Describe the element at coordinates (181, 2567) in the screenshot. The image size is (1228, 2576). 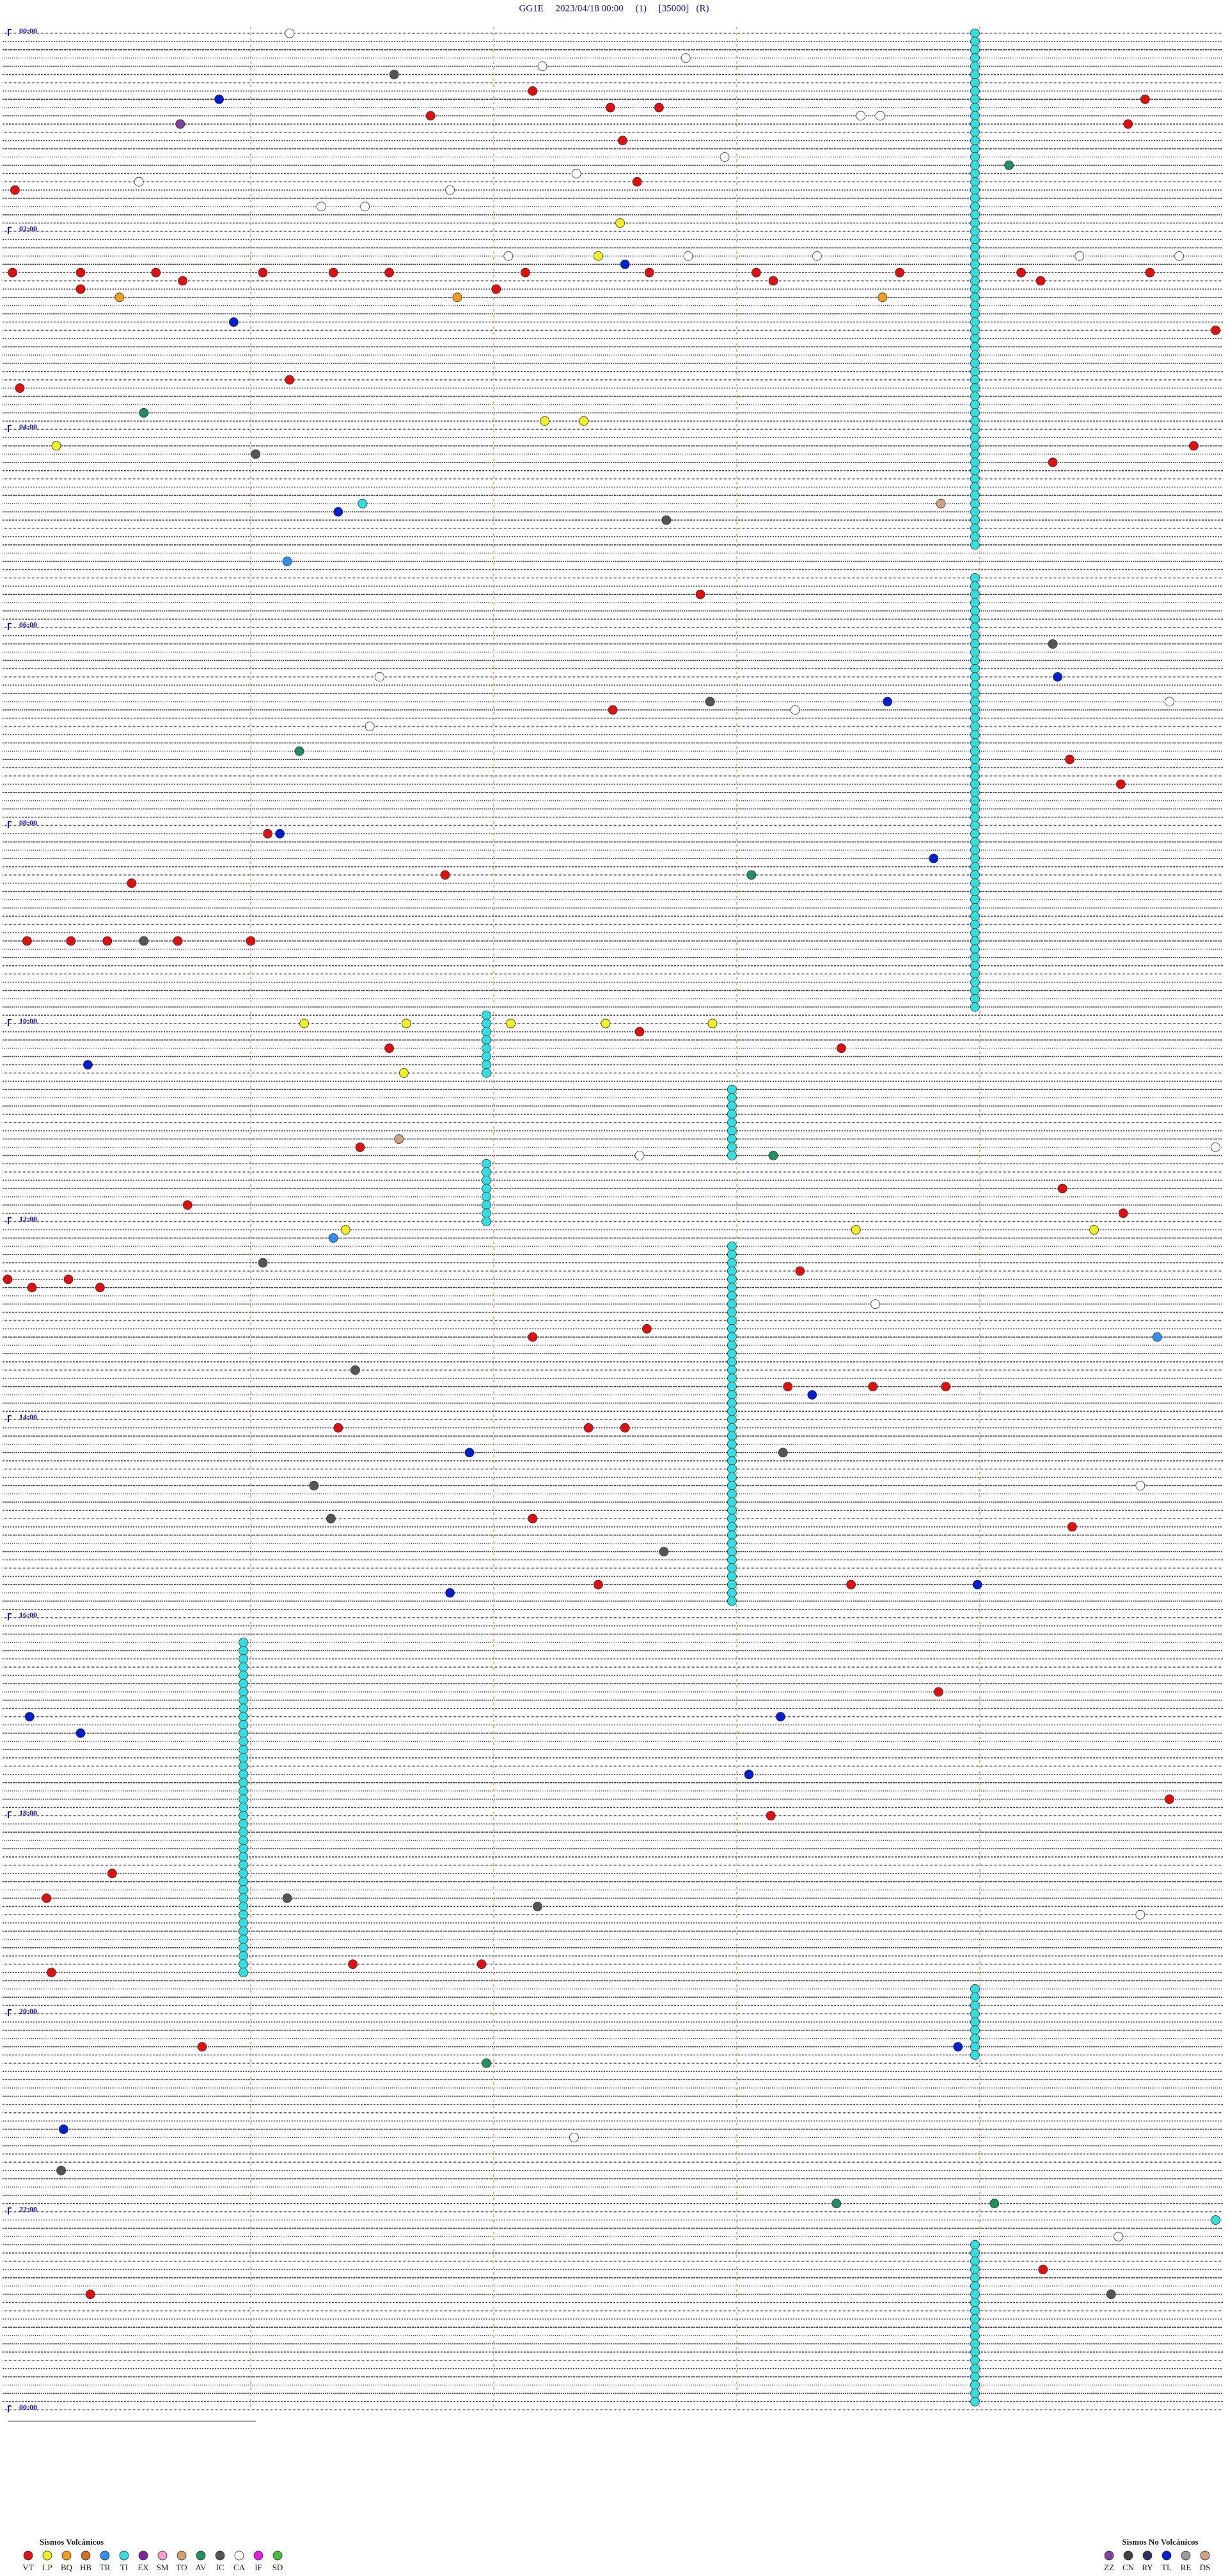
I see `legend-code: TO` at that location.